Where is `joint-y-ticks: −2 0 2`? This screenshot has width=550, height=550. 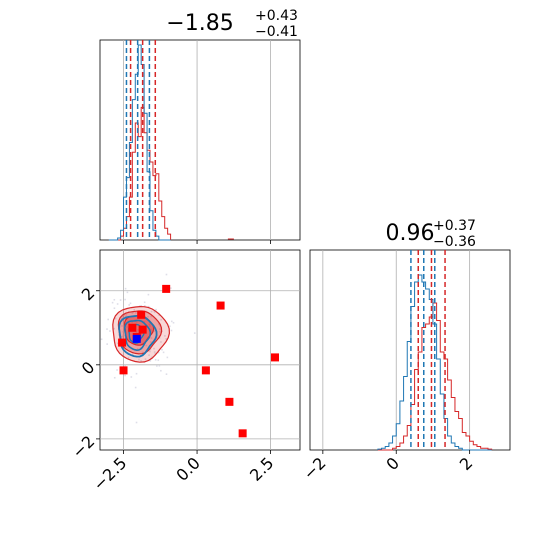 joint-y-ticks: −2 0 2 is located at coordinates (84, 373).